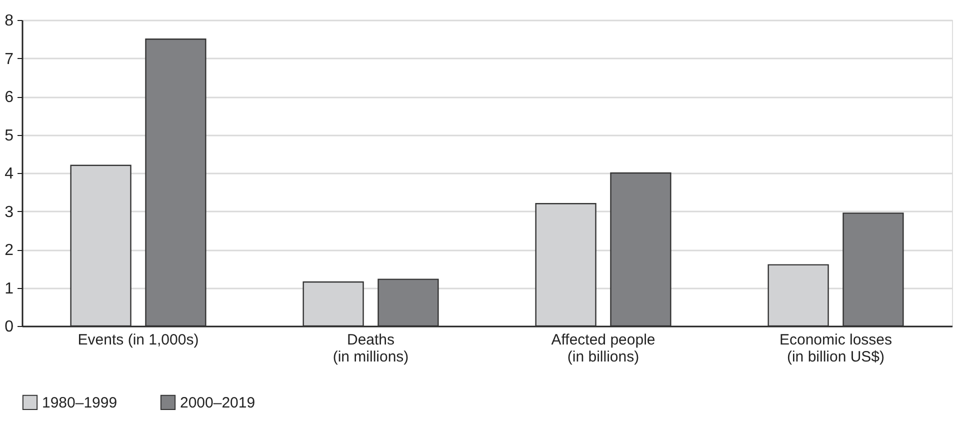 The width and height of the screenshot is (967, 433). What do you see at coordinates (835, 349) in the screenshot?
I see `x-tick-label: Economic losses (in billion US$)` at bounding box center [835, 349].